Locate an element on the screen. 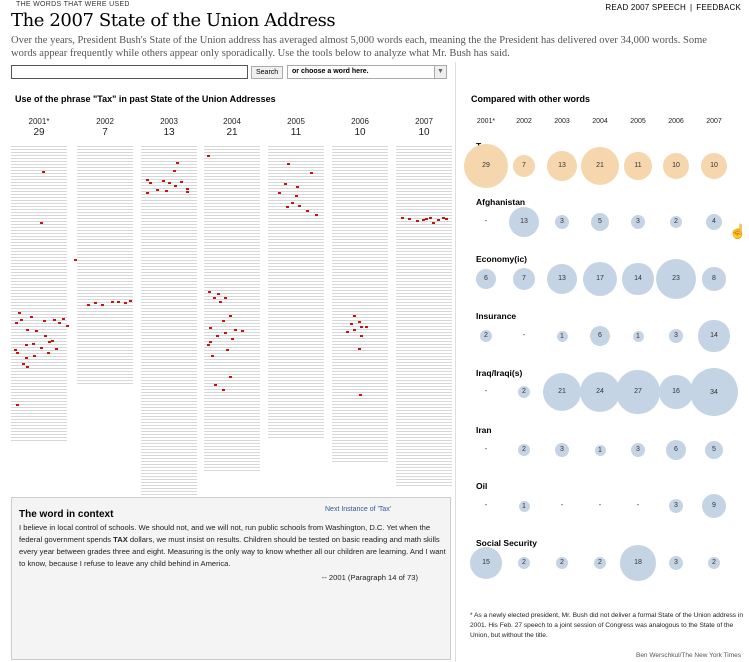  compare-bubble: 34 is located at coordinates (714, 392).